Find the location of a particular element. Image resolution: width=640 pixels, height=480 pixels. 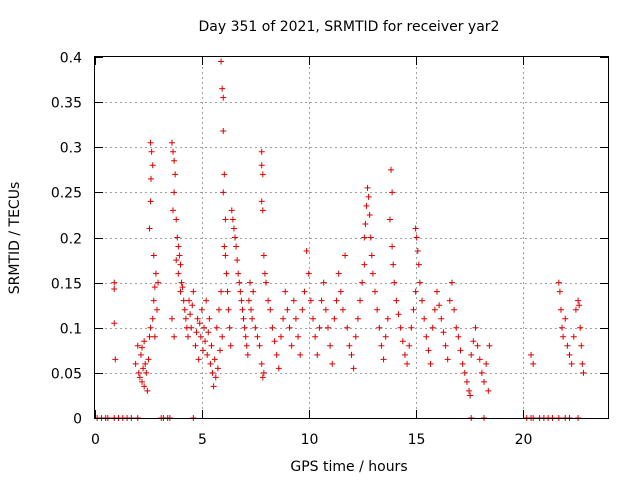

y-tick-label: 0.2 is located at coordinates (71, 240).